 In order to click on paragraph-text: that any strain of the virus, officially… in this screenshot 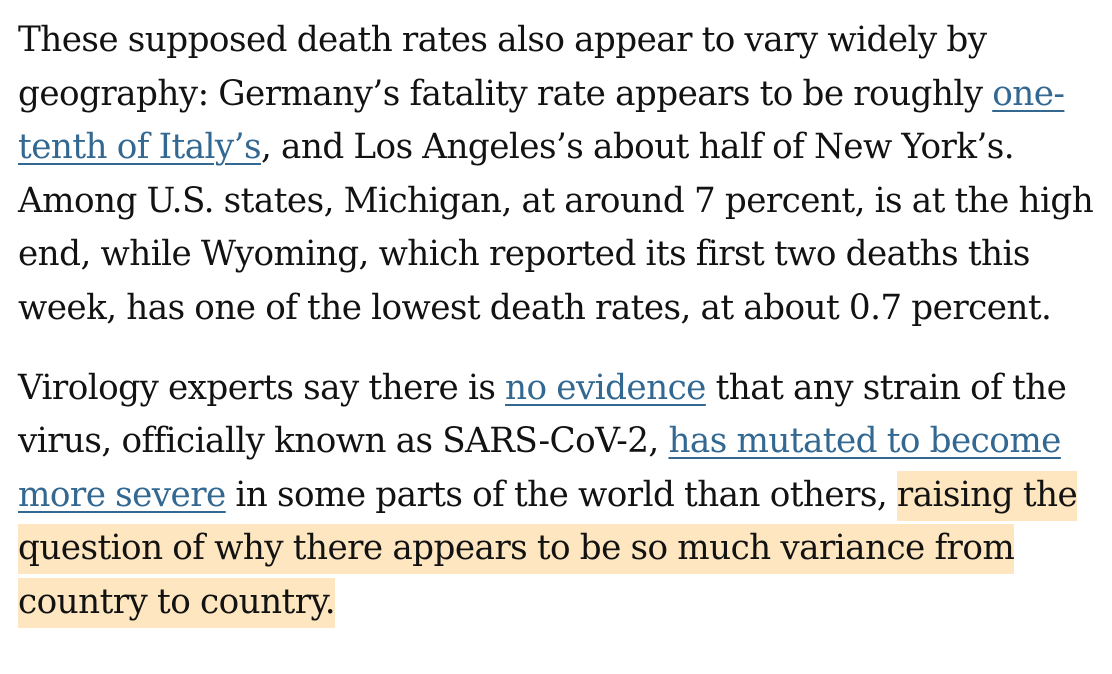, I will do `click(542, 414)`.